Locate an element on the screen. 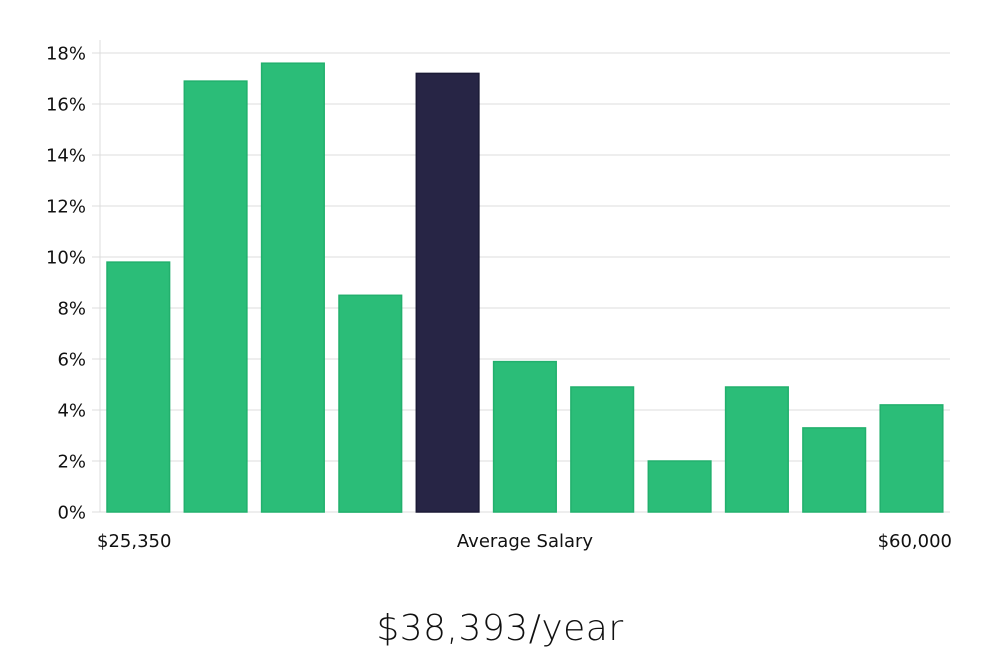 The width and height of the screenshot is (1000, 660). y-tick-label: 14% is located at coordinates (66, 156).